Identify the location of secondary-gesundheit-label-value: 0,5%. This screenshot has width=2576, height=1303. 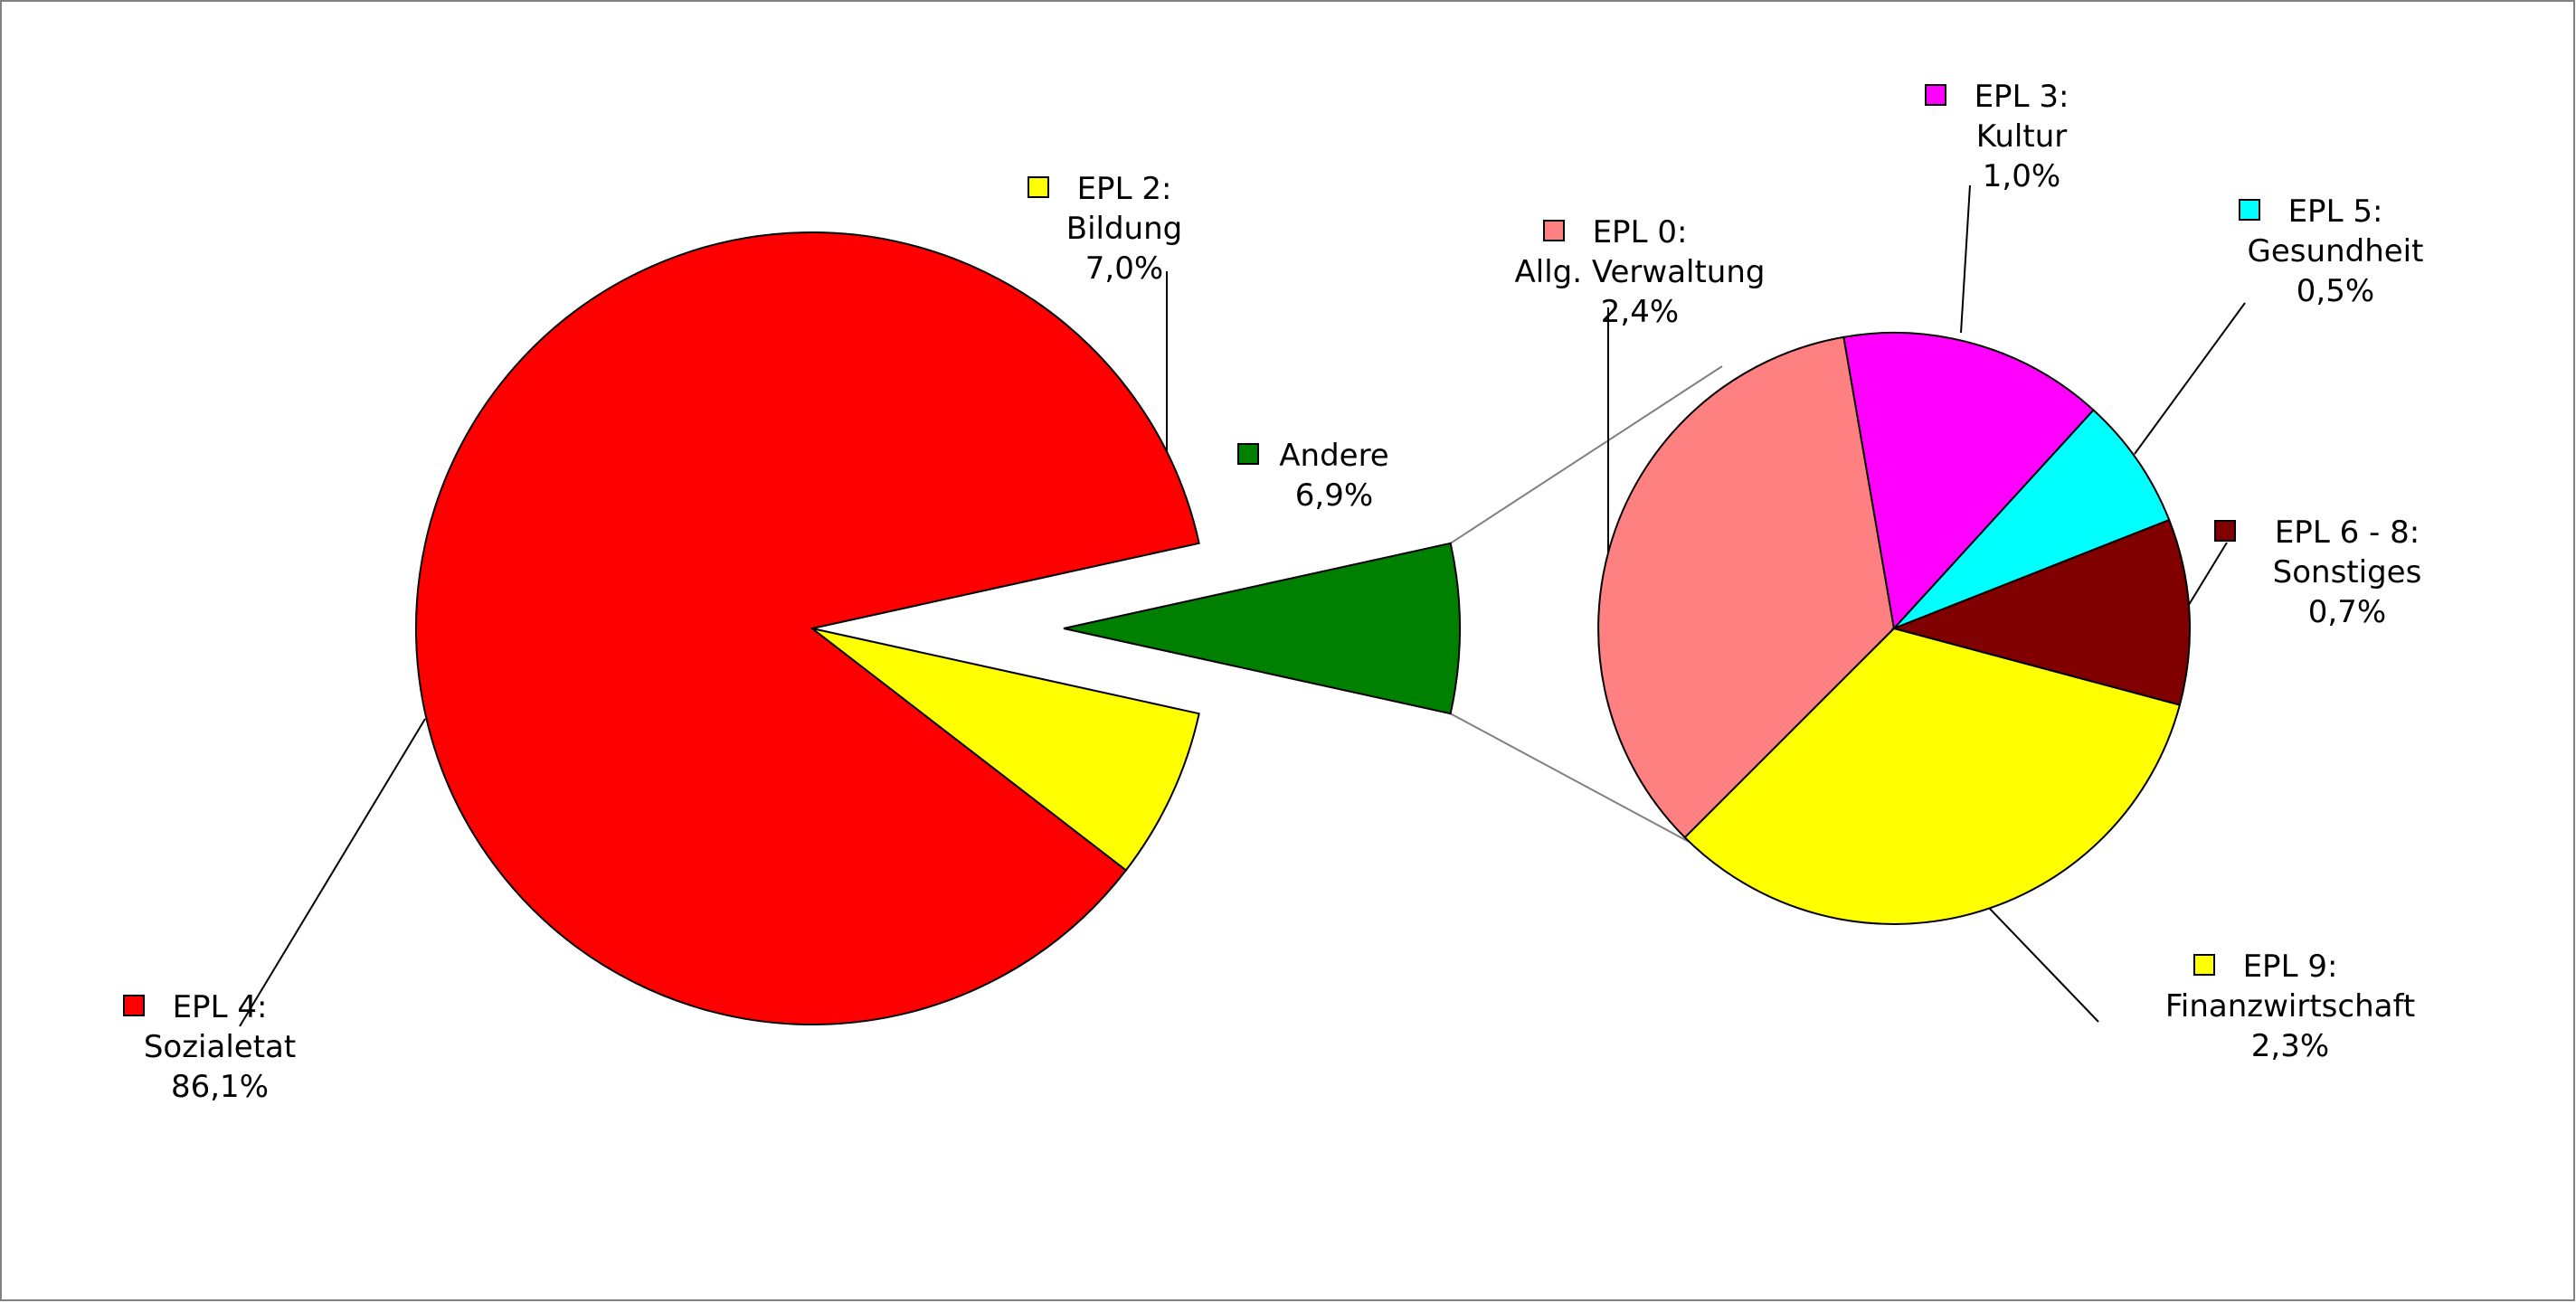
(2335, 291).